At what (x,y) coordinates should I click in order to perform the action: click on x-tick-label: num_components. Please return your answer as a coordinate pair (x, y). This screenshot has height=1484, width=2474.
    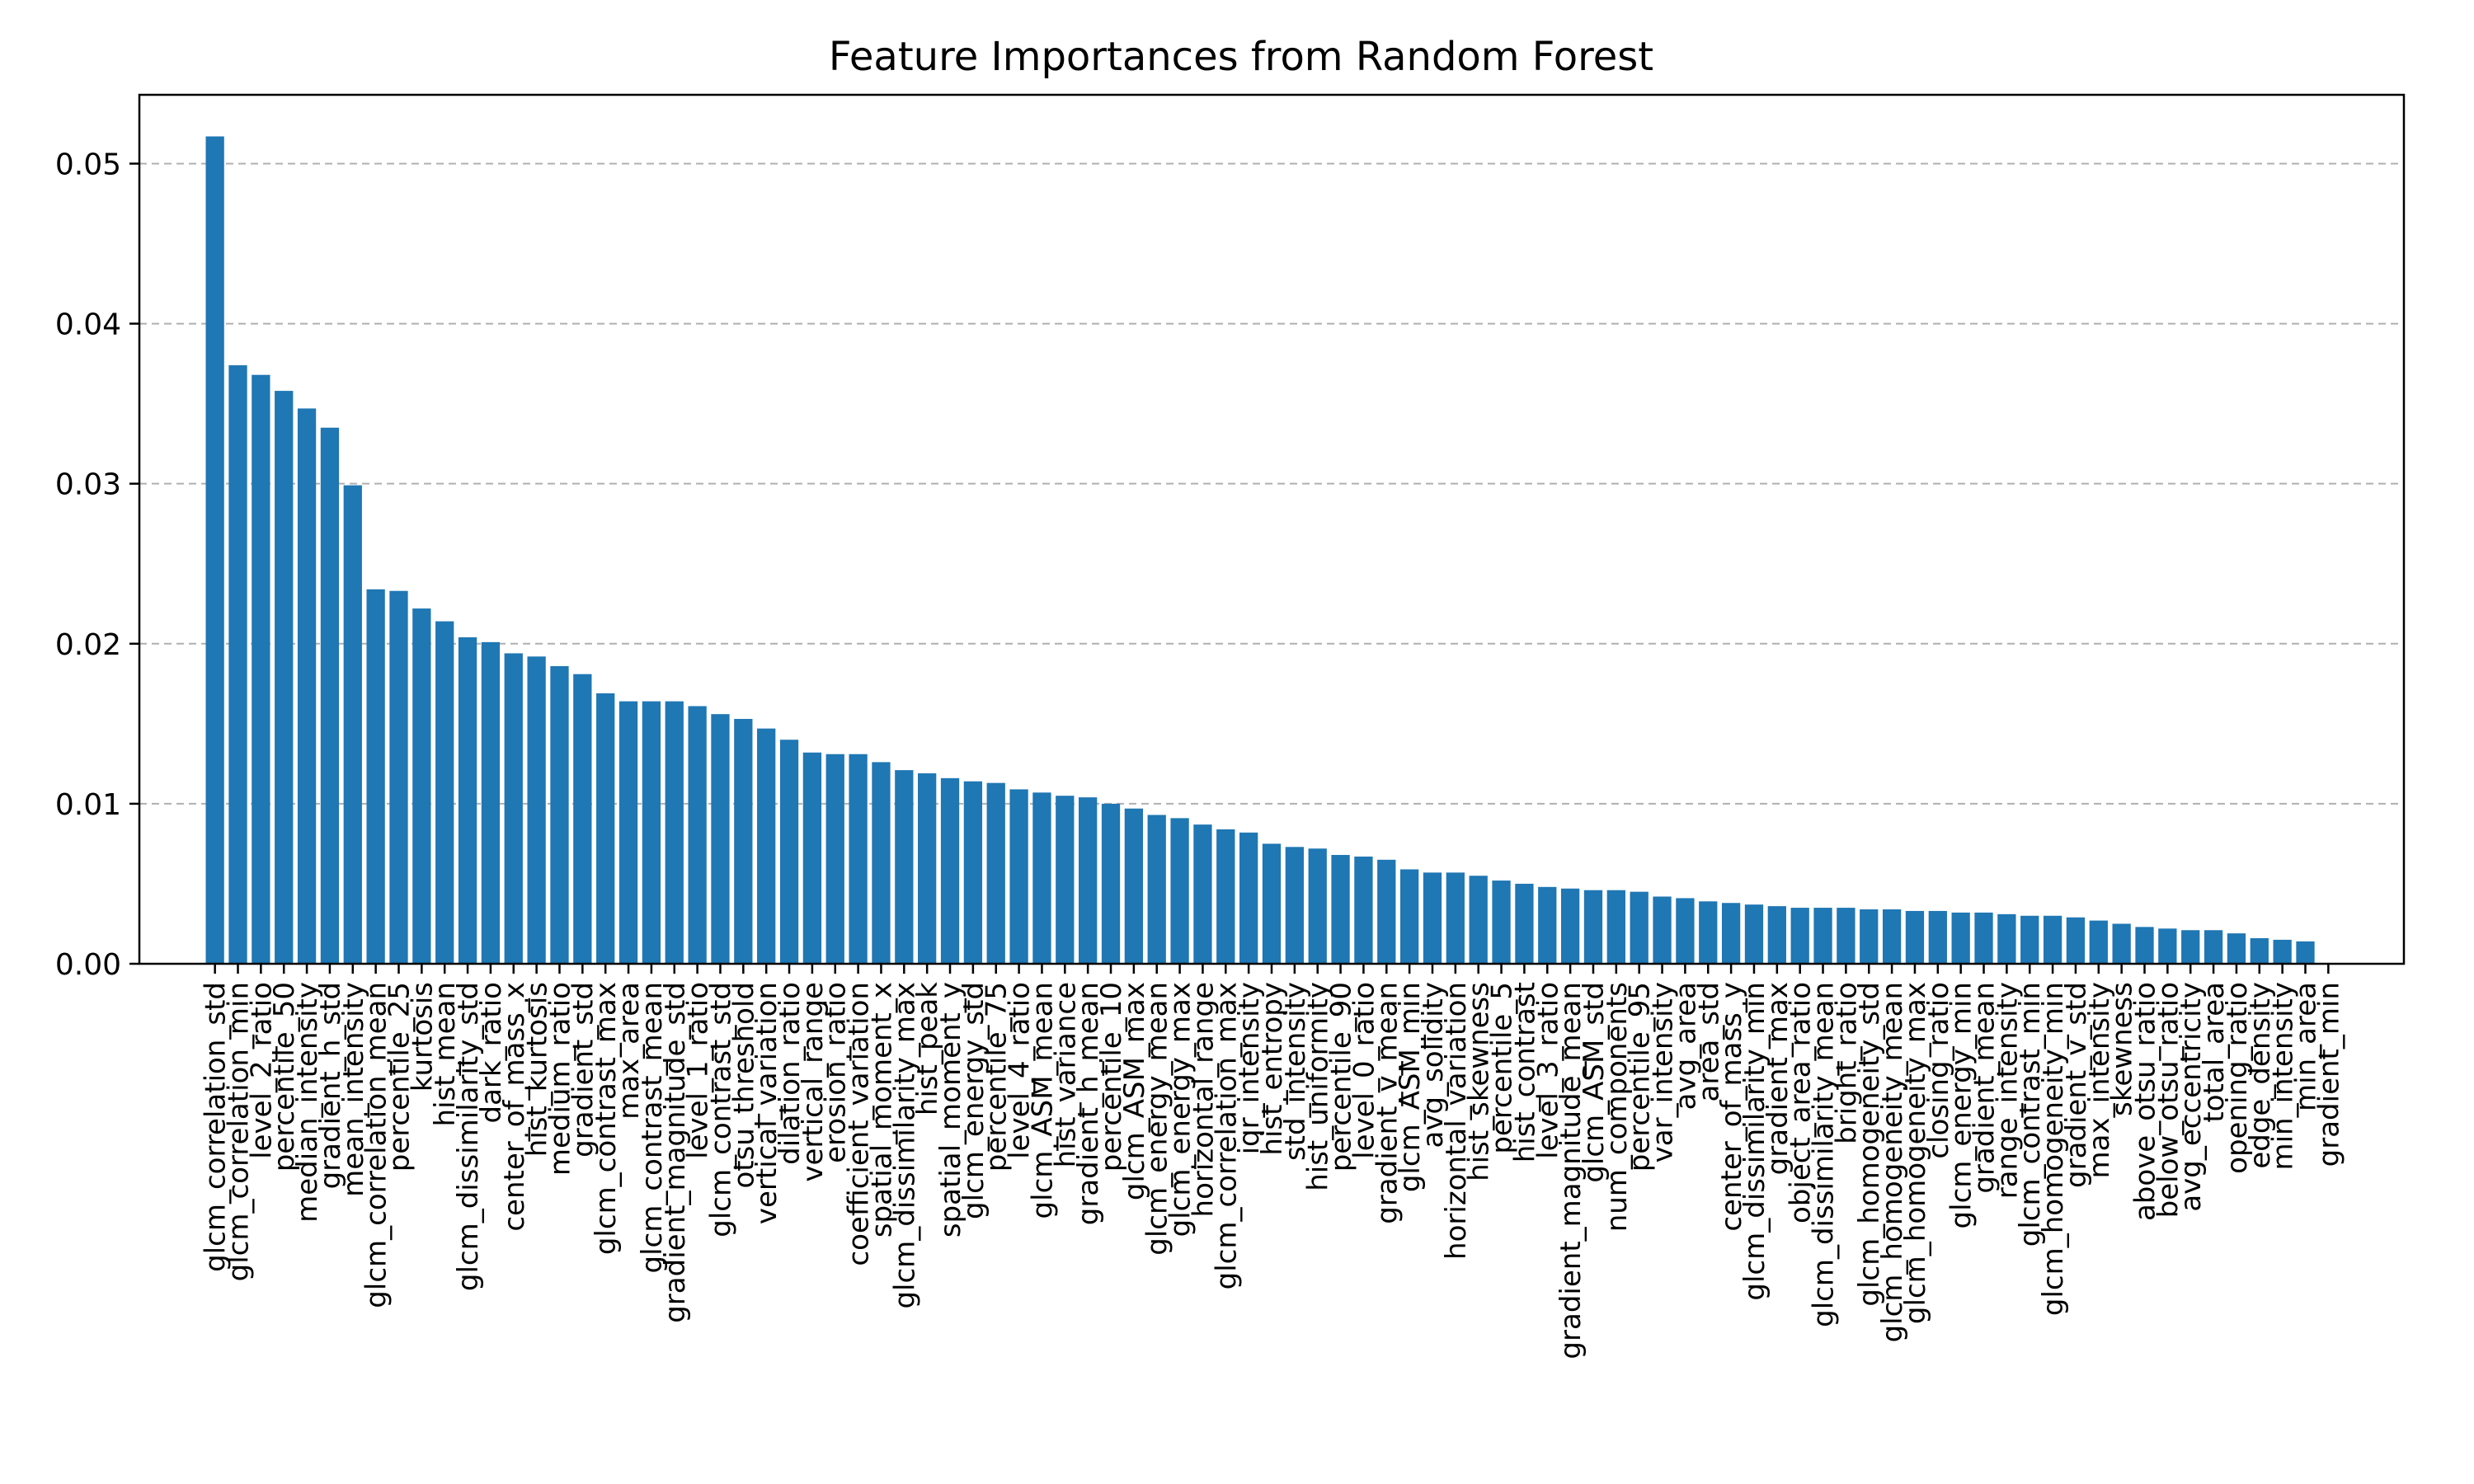
    Looking at the image, I should click on (1617, 1107).